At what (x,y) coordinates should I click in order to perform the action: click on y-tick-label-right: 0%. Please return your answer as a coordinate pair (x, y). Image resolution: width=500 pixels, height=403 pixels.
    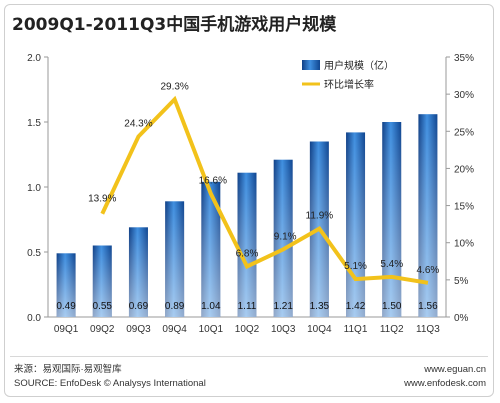
    Looking at the image, I should click on (461, 318).